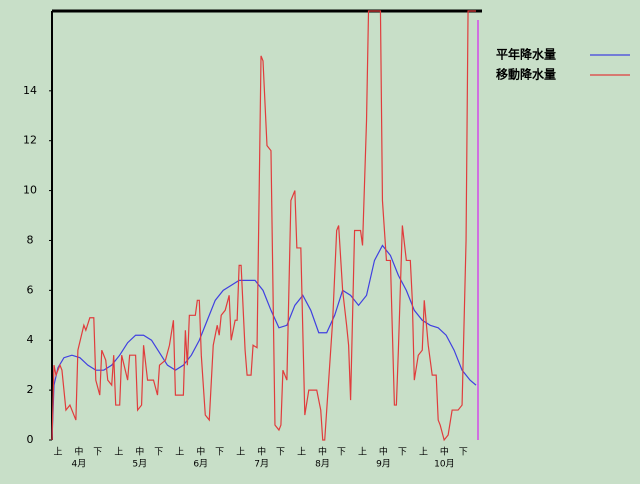  Describe the element at coordinates (200, 464) in the screenshot. I see `x-month-label: 6月` at that location.